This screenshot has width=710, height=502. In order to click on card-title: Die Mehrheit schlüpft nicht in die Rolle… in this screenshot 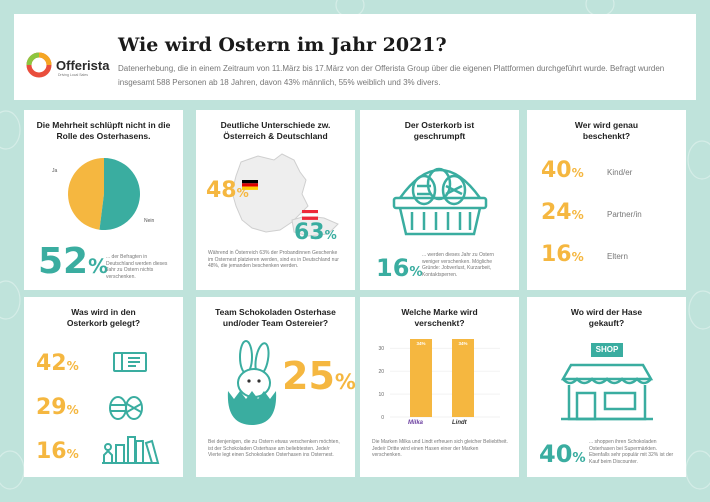, I will do `click(103, 130)`.